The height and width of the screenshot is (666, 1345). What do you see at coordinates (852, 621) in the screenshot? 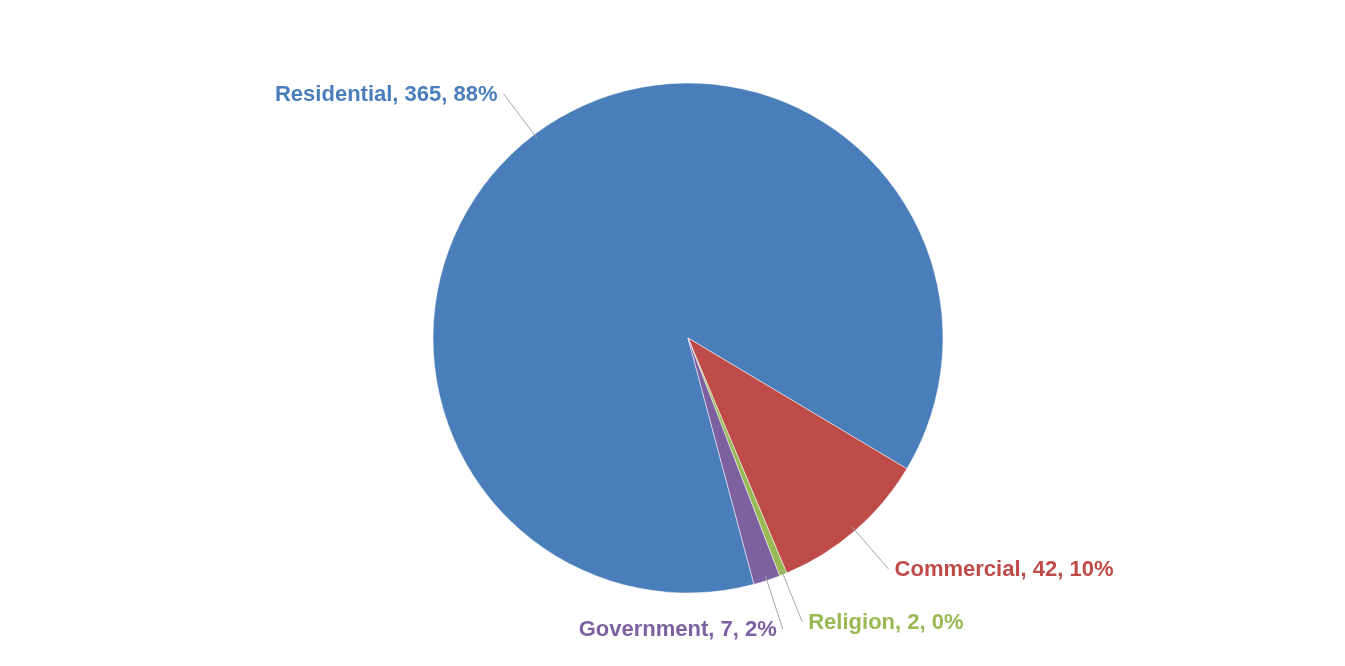
I see `slice-label: Religion` at bounding box center [852, 621].